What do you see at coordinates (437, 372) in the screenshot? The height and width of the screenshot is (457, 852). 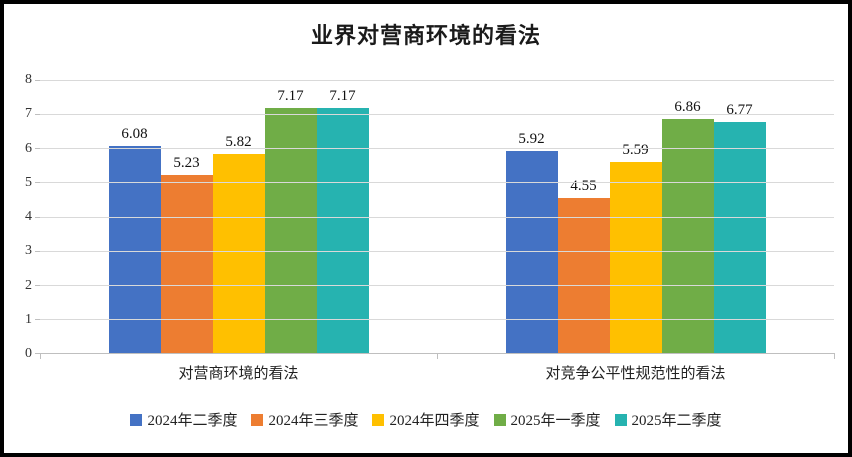 I see `x-axis: 对营商环境的看法 对竞争公平性规范性的看法` at bounding box center [437, 372].